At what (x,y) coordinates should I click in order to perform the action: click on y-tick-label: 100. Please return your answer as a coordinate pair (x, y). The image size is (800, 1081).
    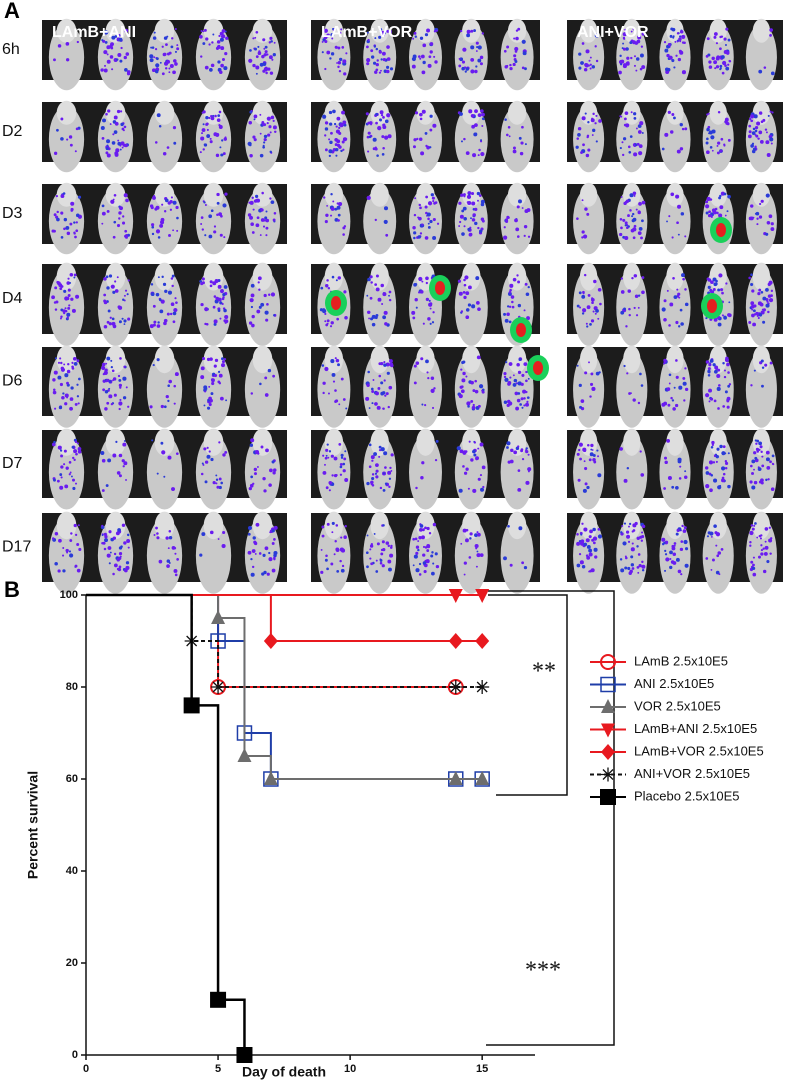
    Looking at the image, I should click on (69, 595).